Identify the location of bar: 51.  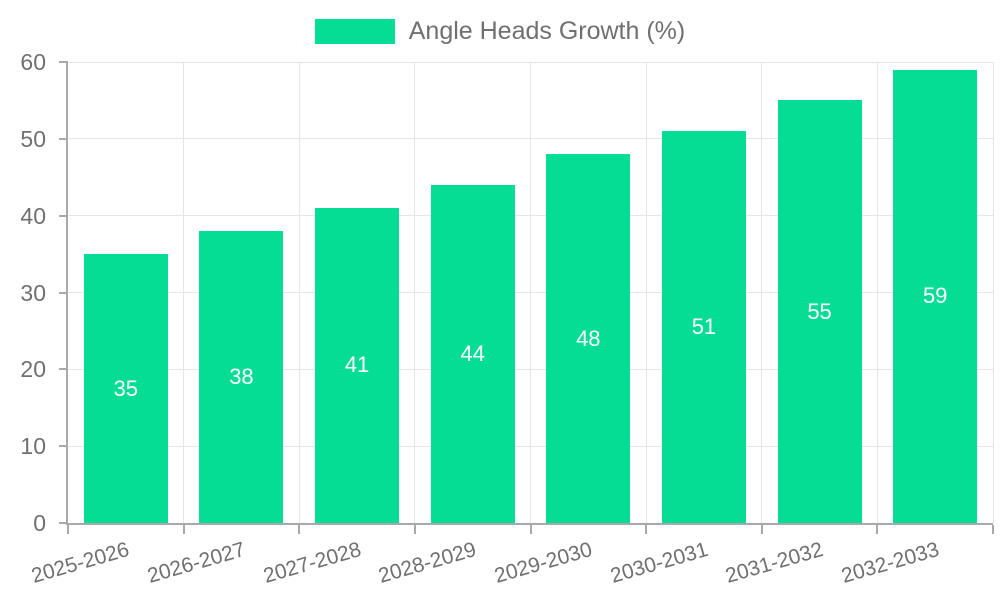
(703, 327).